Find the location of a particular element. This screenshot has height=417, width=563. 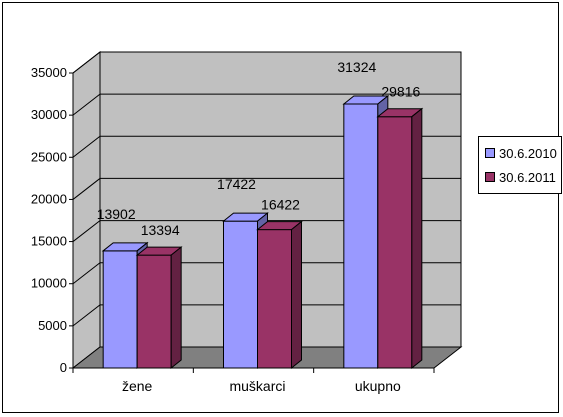

x-category-label: ukupno is located at coordinates (378, 386).